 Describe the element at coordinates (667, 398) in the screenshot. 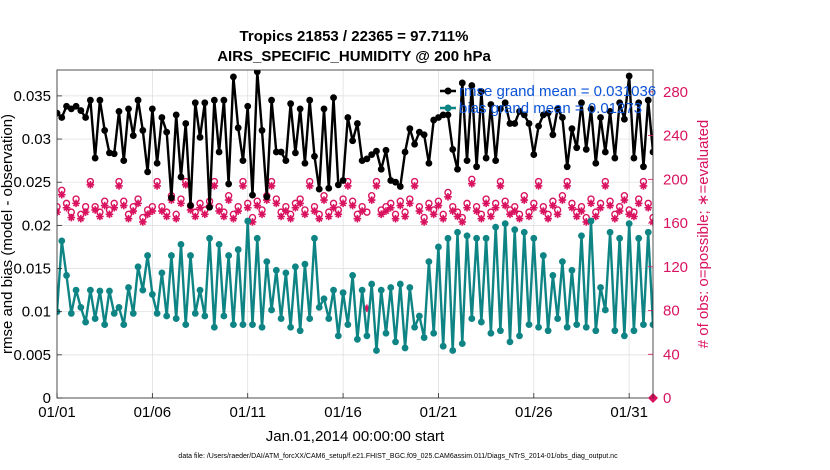

I see `y-right-tick-label-0: 0` at that location.